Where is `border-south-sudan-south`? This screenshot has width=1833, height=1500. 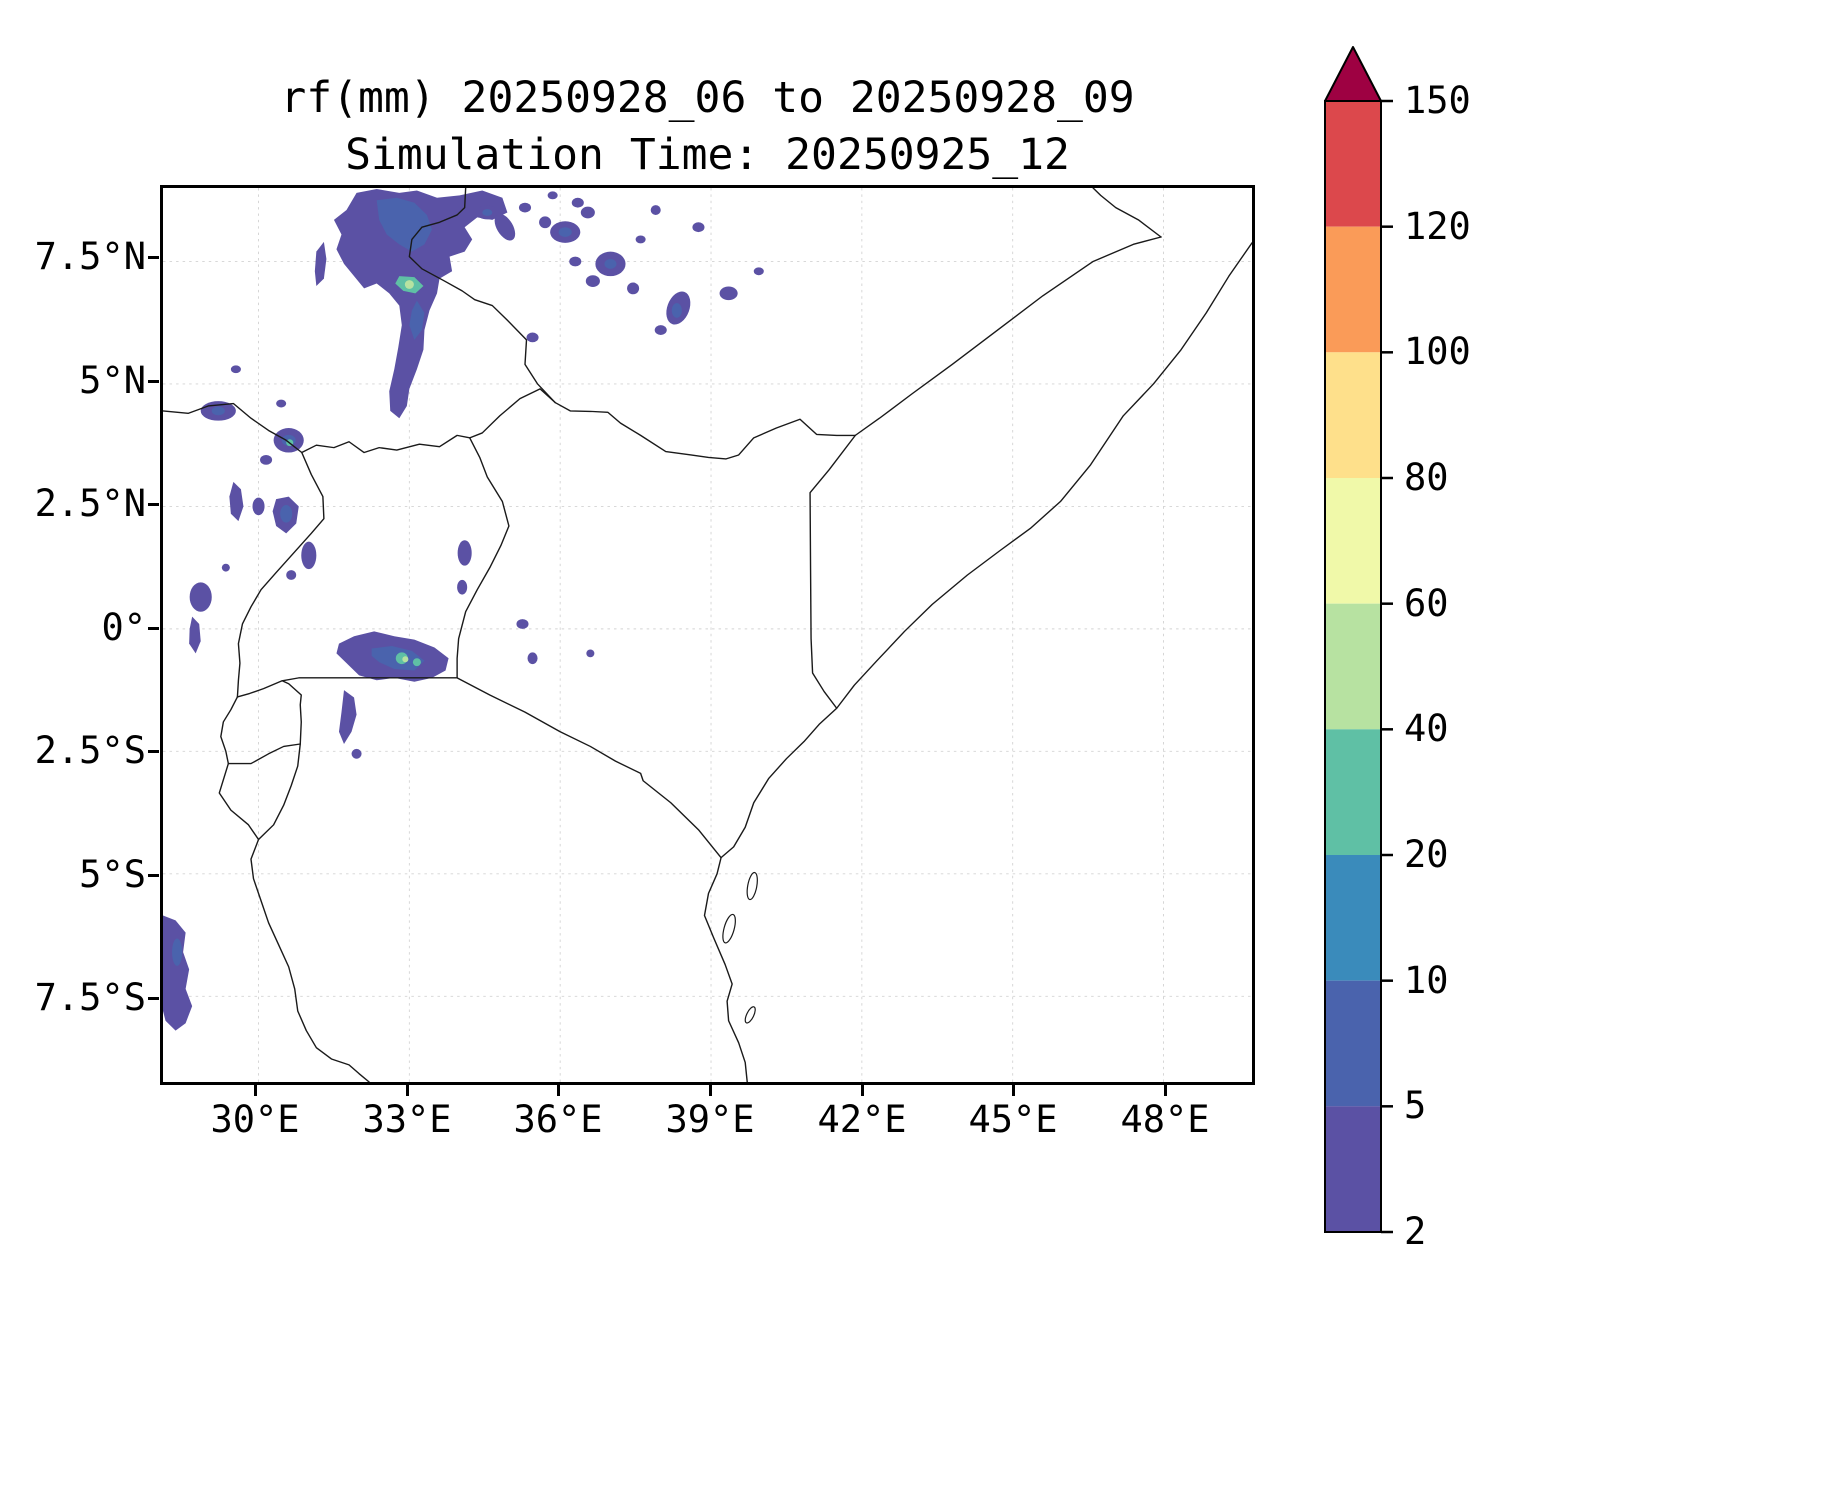
border-south-sudan-south is located at coordinates (359, 421).